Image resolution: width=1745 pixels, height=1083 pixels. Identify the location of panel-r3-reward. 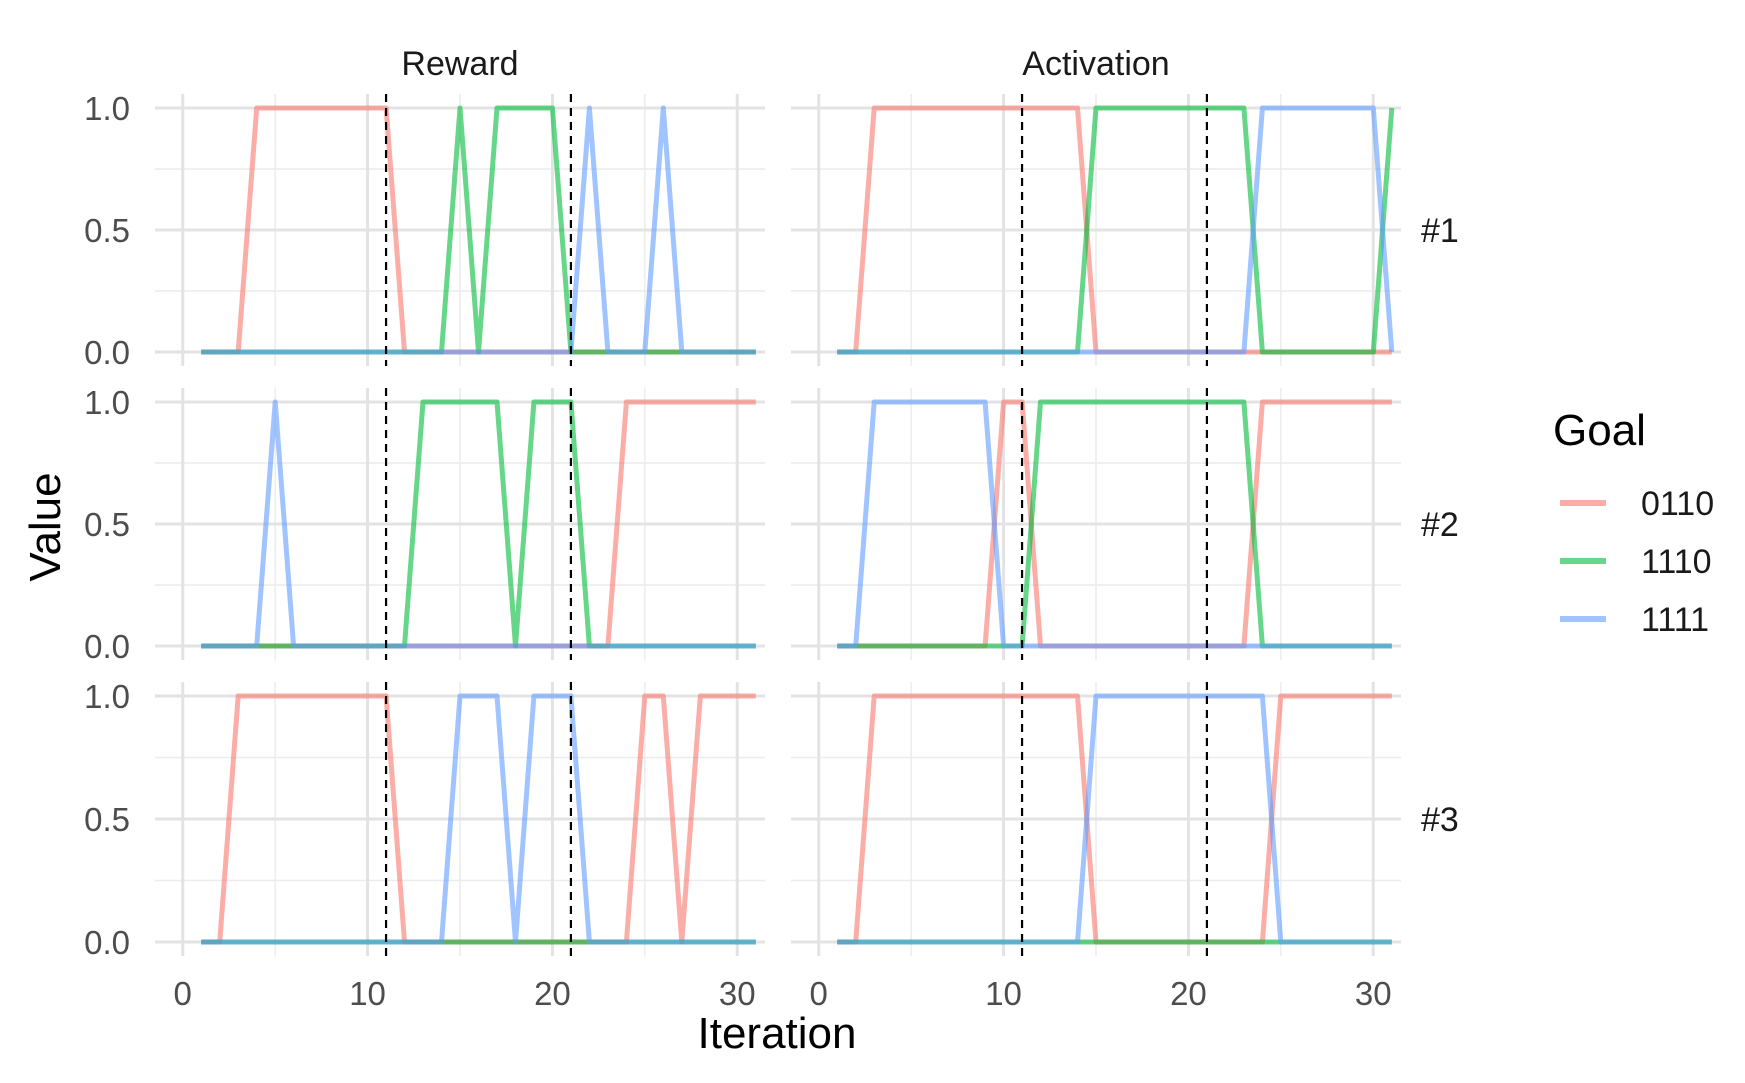
(460, 819).